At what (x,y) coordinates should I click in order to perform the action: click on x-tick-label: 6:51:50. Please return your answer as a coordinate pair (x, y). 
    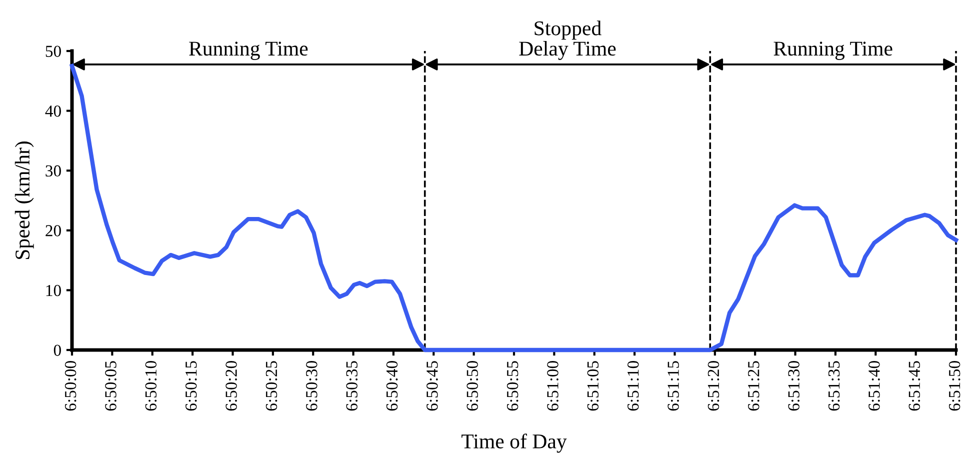
    Looking at the image, I should click on (954, 386).